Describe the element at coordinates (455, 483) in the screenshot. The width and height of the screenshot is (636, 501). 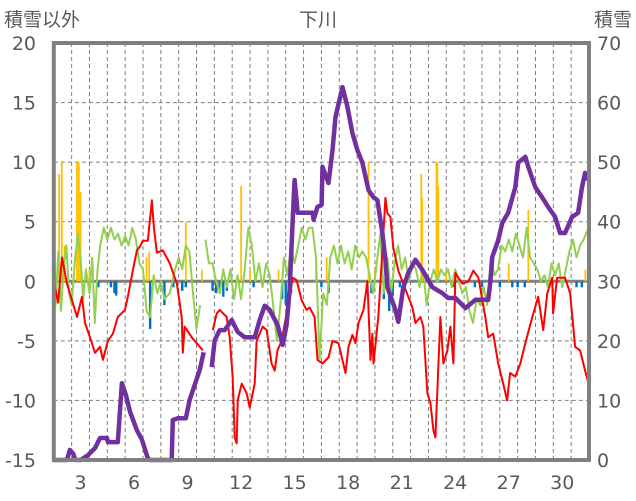
I see `x-tick-label: 24` at that location.